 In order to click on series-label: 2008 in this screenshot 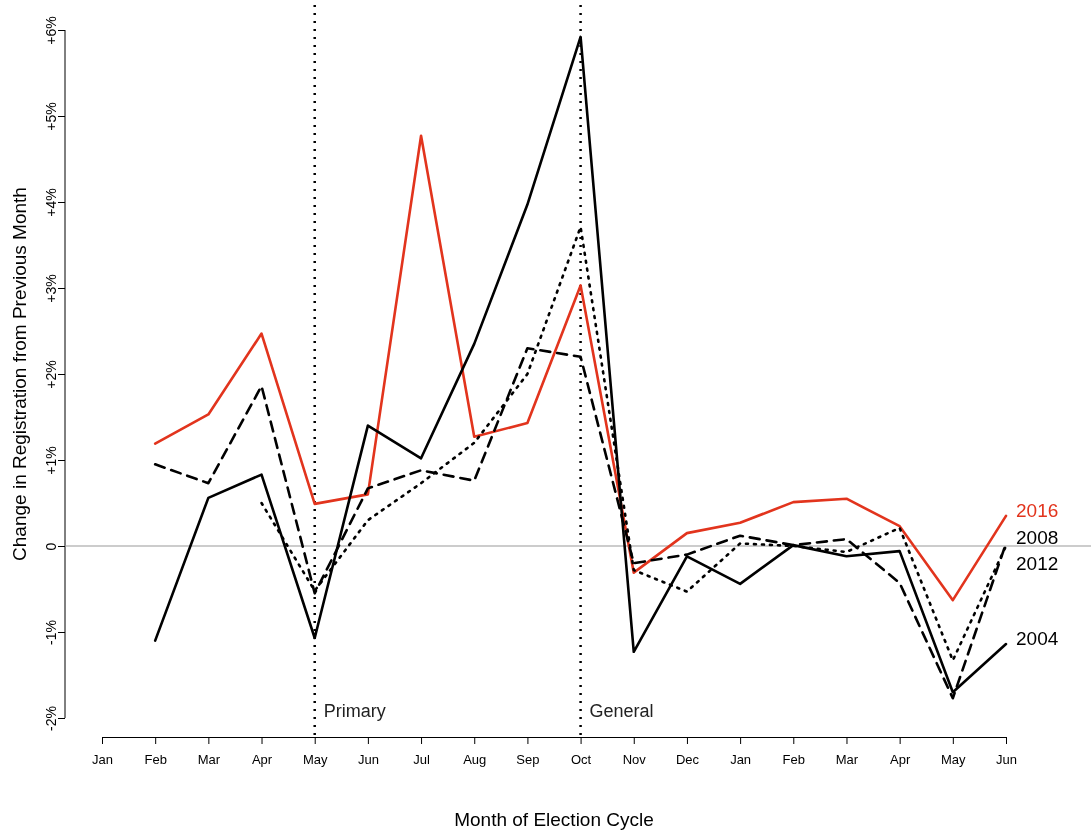, I will do `click(1037, 538)`.